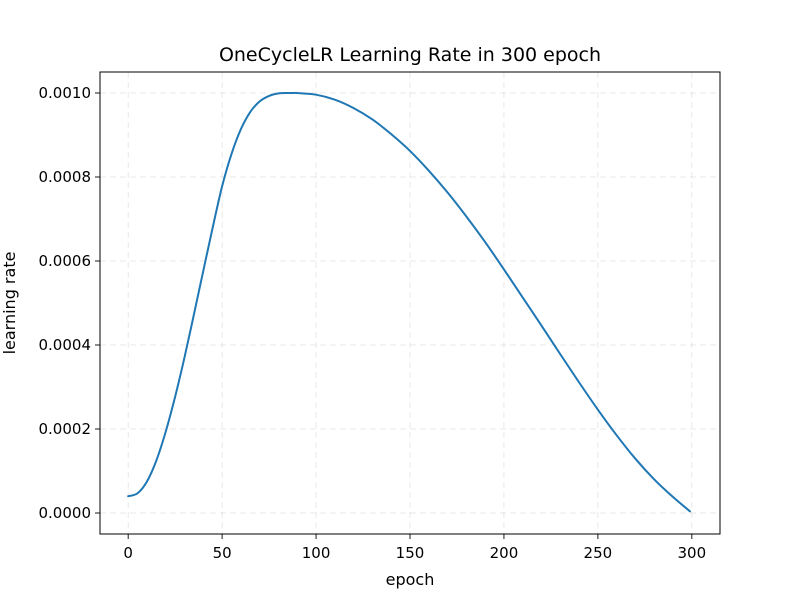 The height and width of the screenshot is (604, 800). What do you see at coordinates (410, 553) in the screenshot?
I see `x-tick-label: 150` at bounding box center [410, 553].